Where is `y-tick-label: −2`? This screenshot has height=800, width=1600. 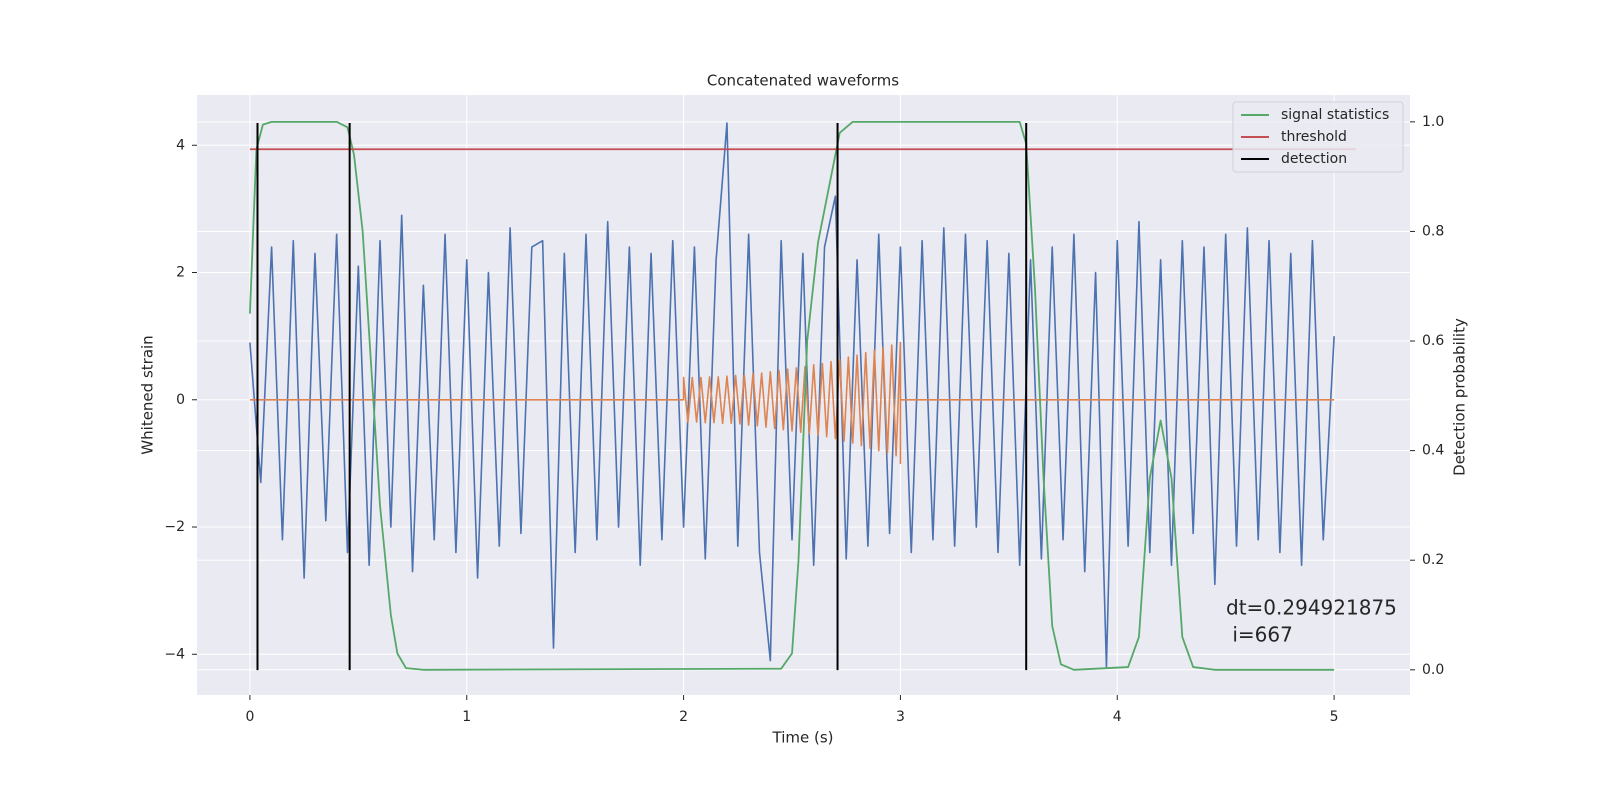 y-tick-label: −2 is located at coordinates (174, 527).